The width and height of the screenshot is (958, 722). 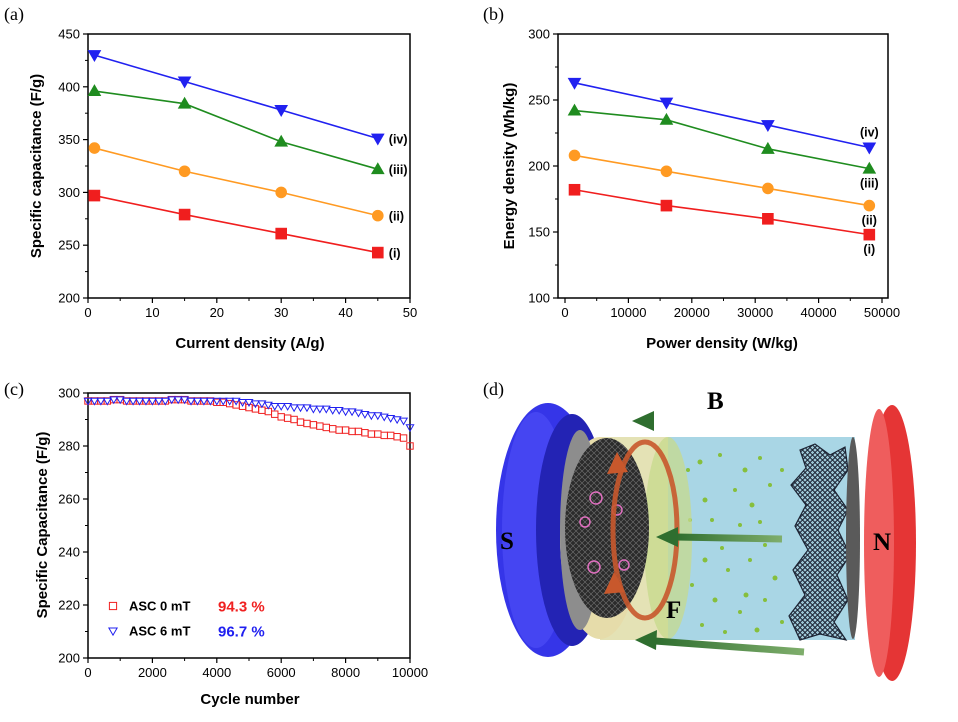 I want to click on x-tick-label: 10000, so click(x=628, y=312).